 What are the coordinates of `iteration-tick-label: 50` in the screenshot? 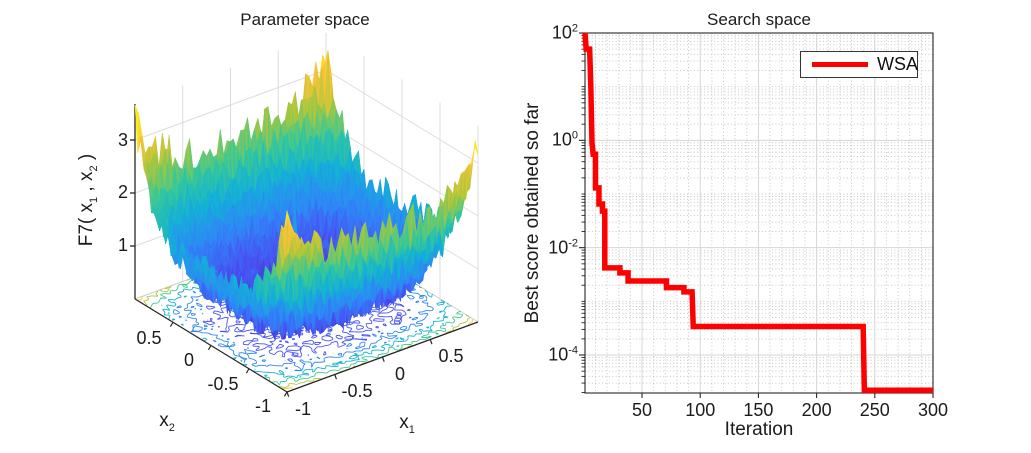 It's located at (642, 410).